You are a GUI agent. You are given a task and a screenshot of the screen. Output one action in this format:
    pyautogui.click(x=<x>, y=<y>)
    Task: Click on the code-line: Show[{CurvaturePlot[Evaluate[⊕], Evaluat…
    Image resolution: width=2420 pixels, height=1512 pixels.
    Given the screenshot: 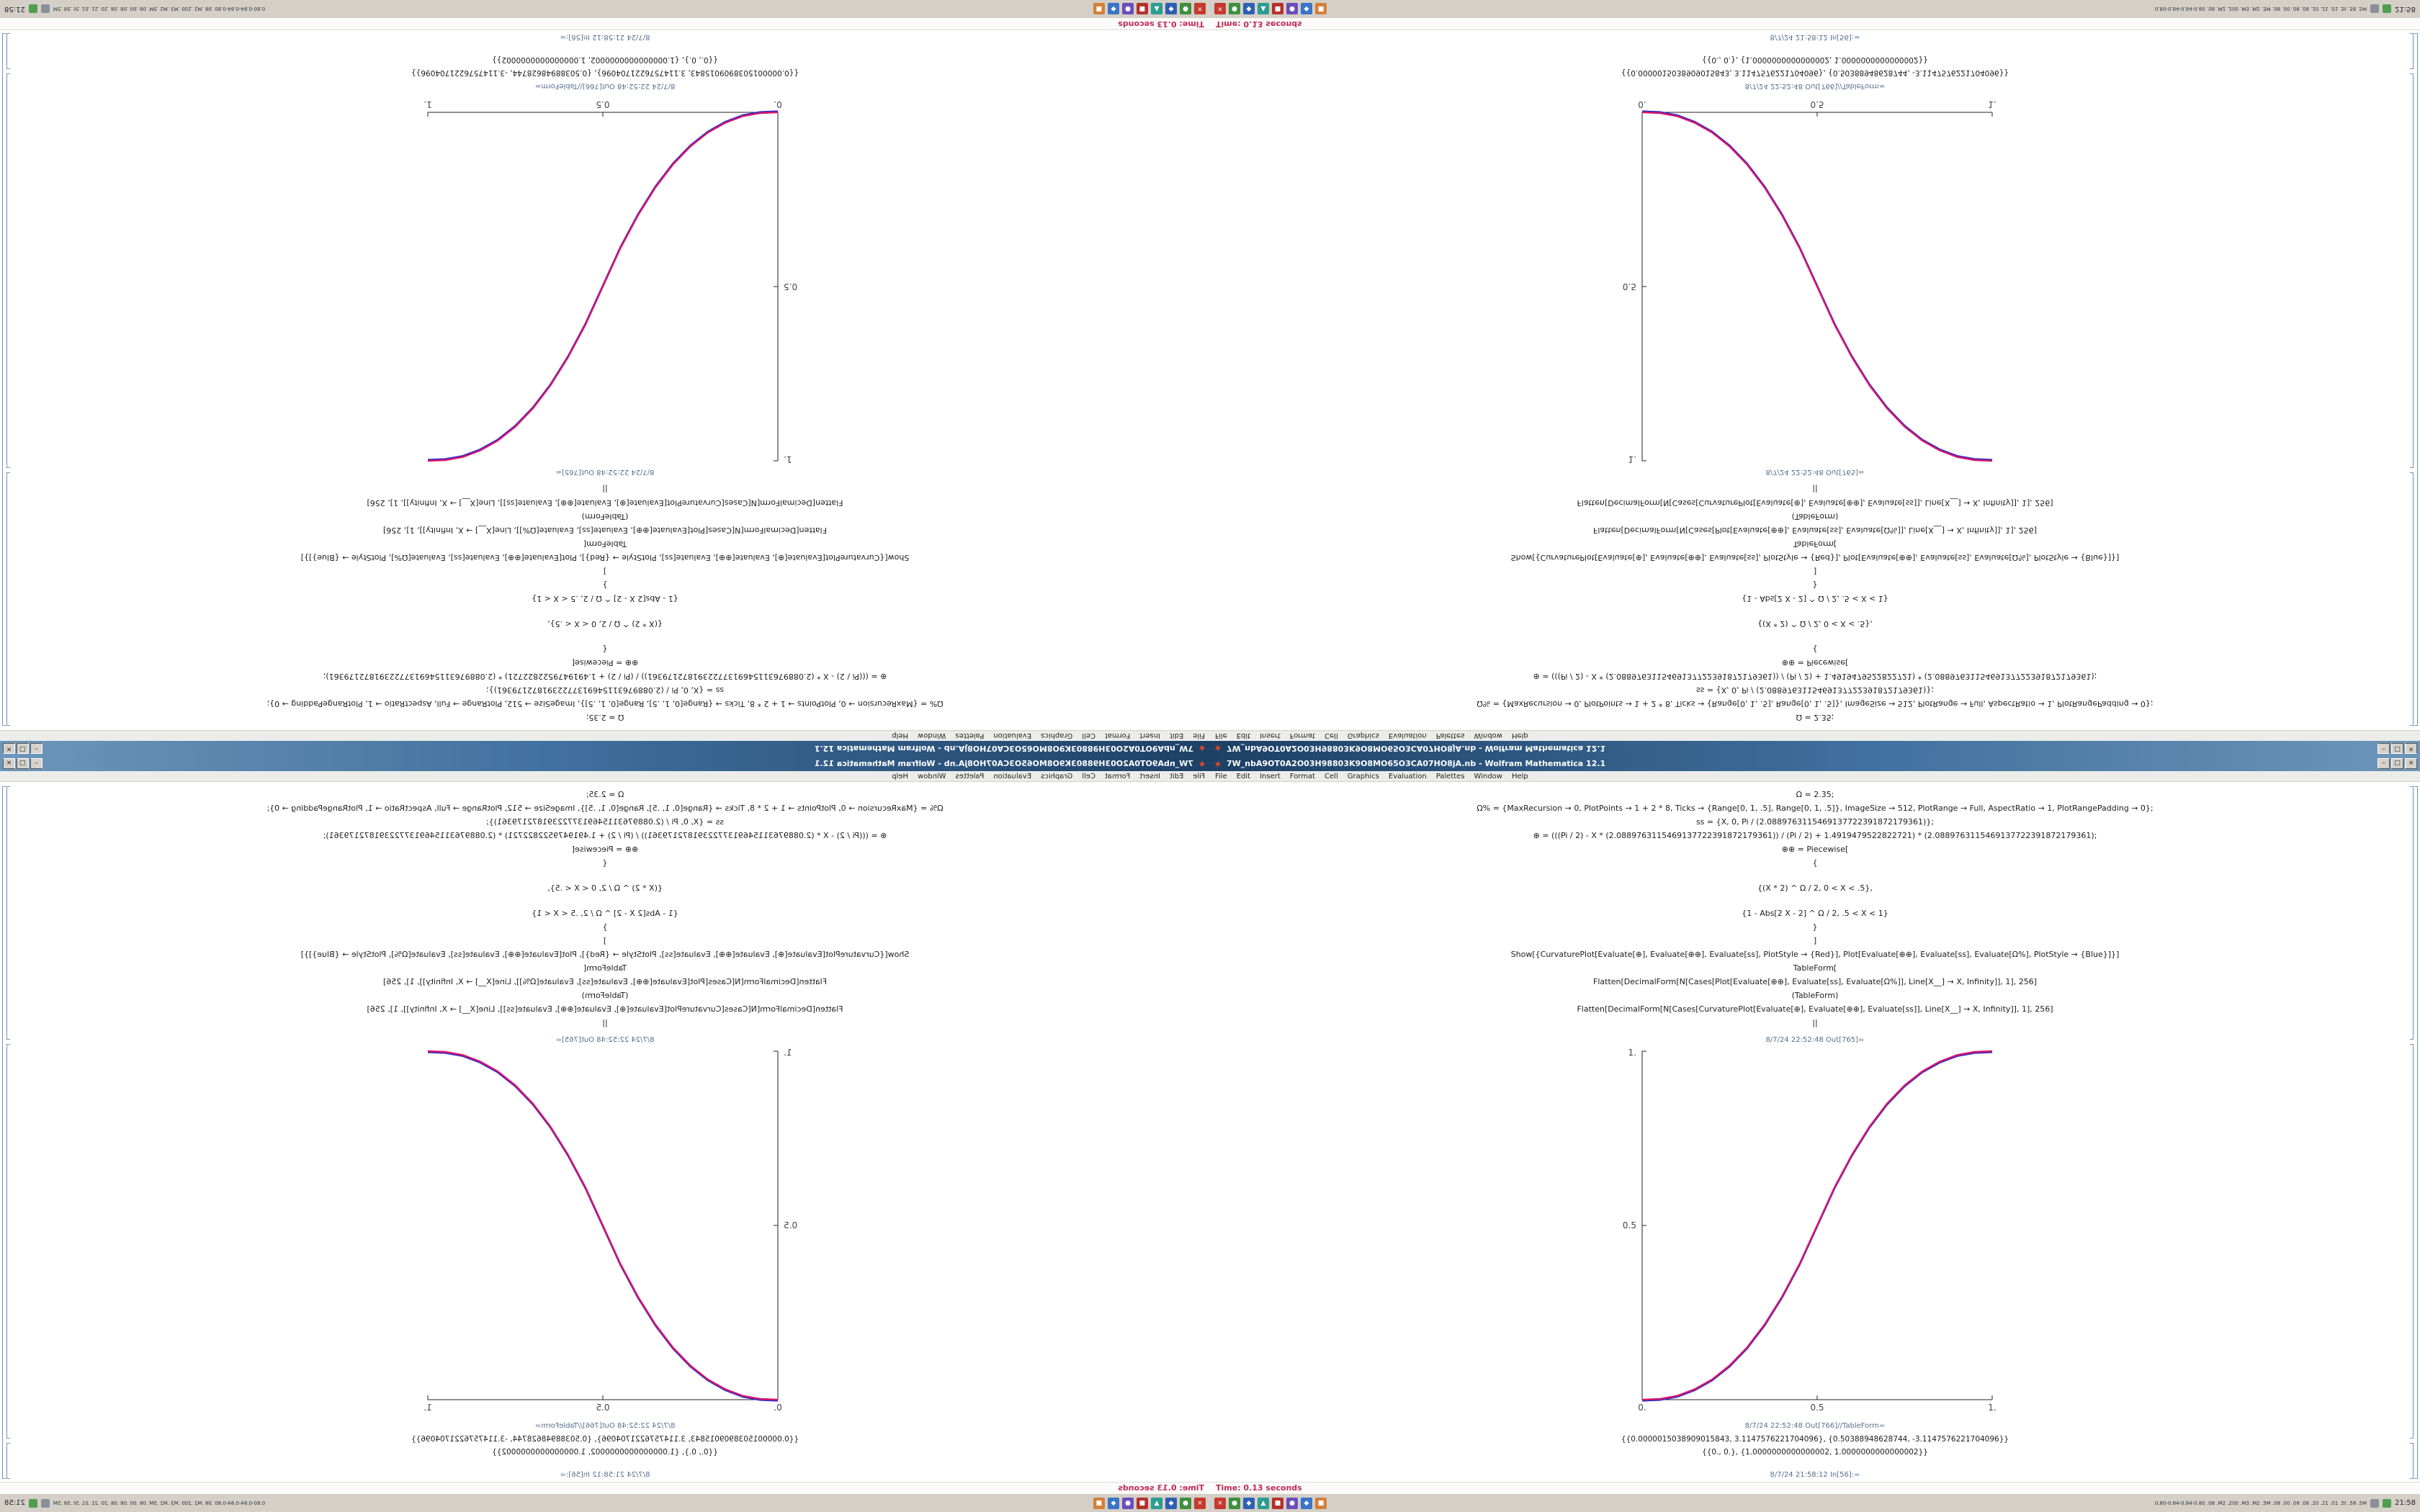 What is the action you would take?
    pyautogui.click(x=1815, y=954)
    